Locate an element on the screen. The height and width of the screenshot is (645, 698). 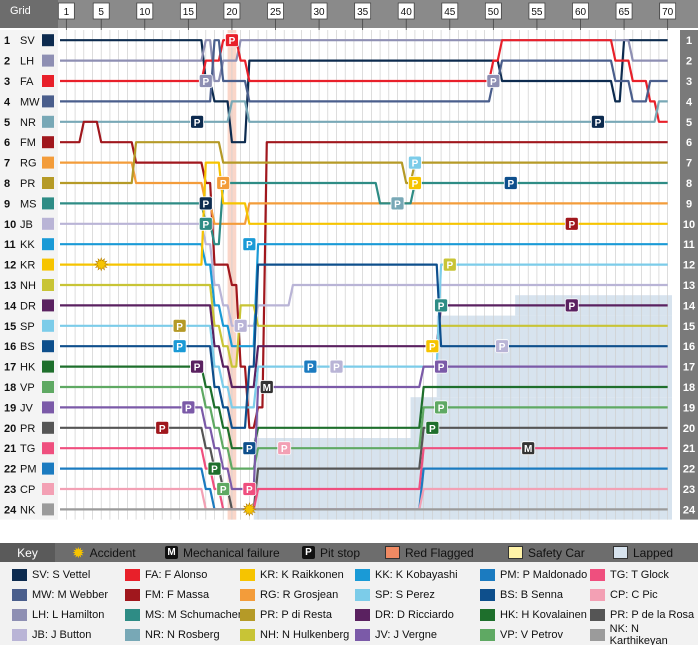
grid-driver-code: JB is located at coordinates (26, 225).